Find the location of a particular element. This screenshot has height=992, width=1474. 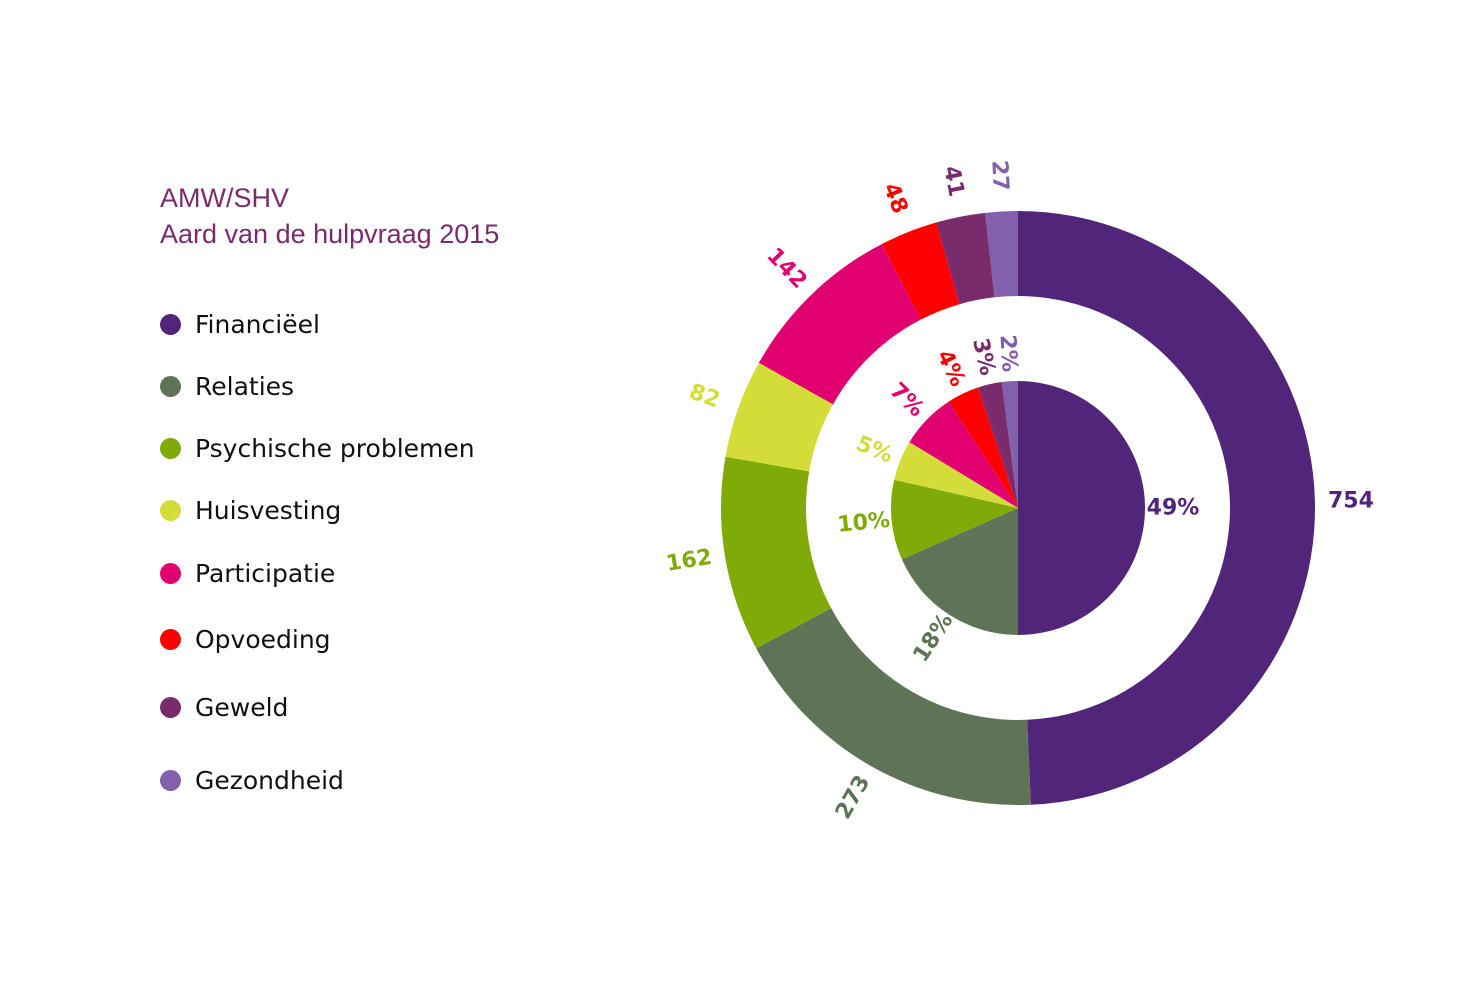

legend-label: Opvoeding is located at coordinates (263, 639).